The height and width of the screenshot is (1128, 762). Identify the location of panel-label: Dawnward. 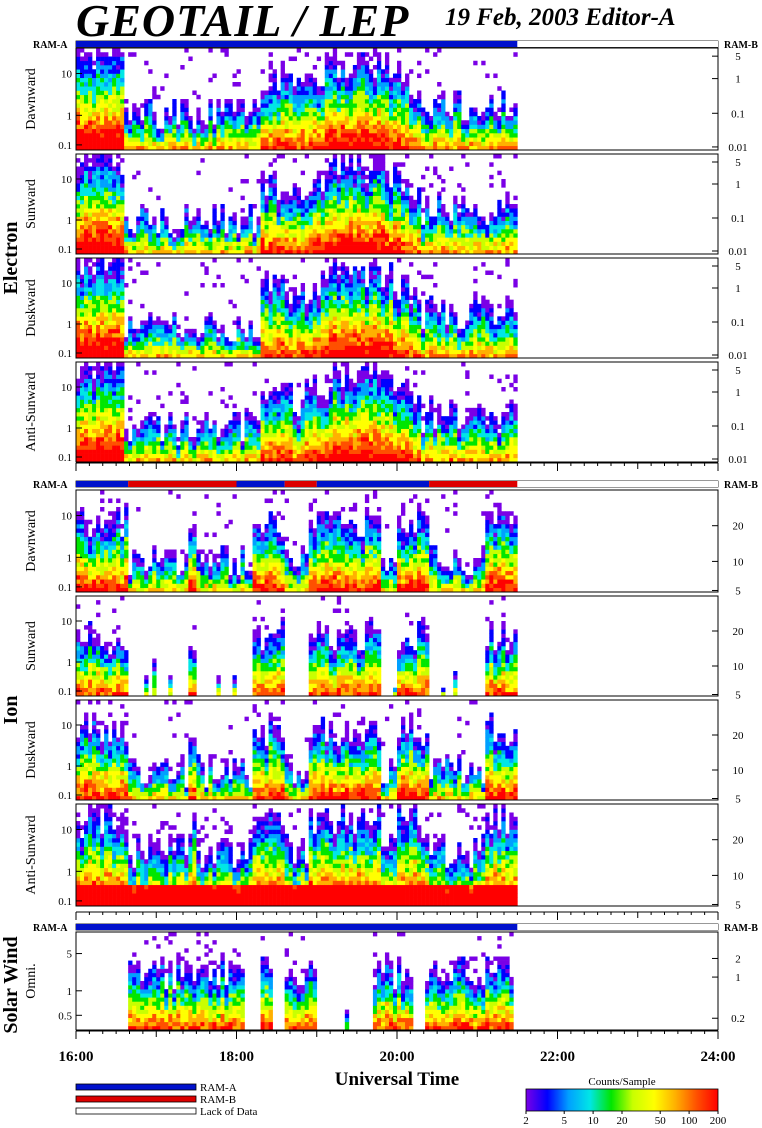
(31, 98).